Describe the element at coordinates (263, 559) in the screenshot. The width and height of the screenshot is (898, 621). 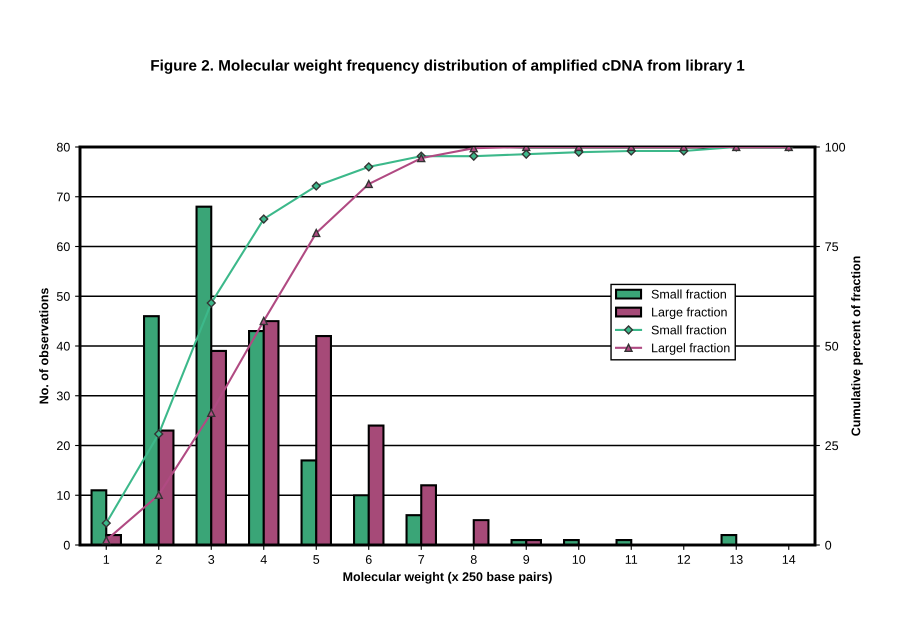
I see `x-tick-label: 4` at that location.